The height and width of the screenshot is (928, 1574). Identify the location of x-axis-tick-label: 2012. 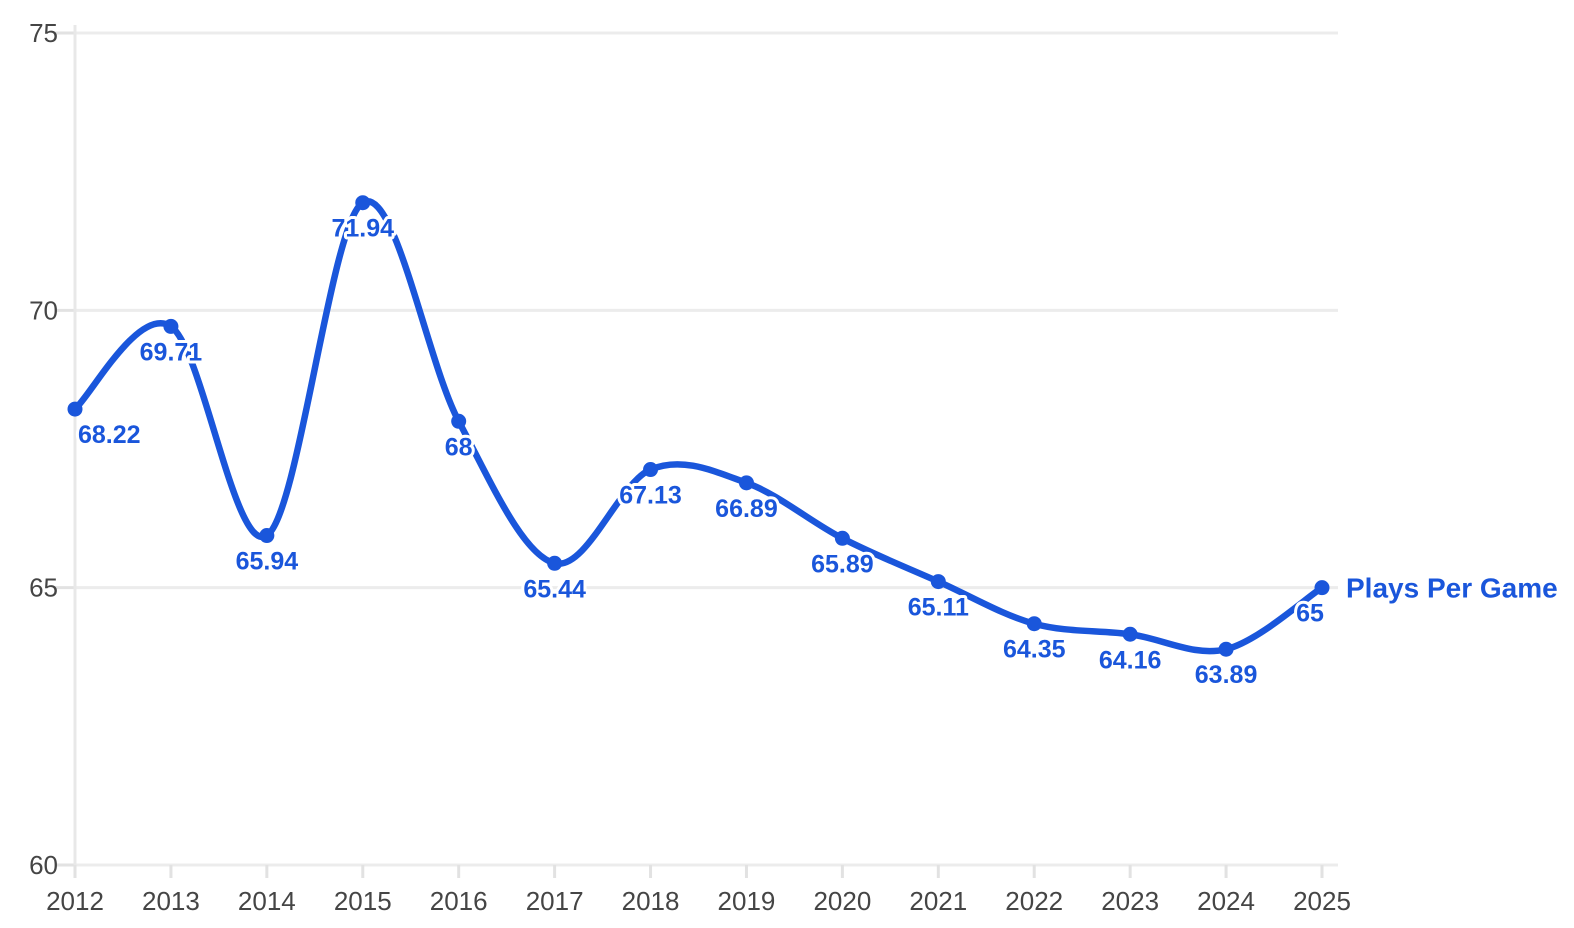
(75, 901).